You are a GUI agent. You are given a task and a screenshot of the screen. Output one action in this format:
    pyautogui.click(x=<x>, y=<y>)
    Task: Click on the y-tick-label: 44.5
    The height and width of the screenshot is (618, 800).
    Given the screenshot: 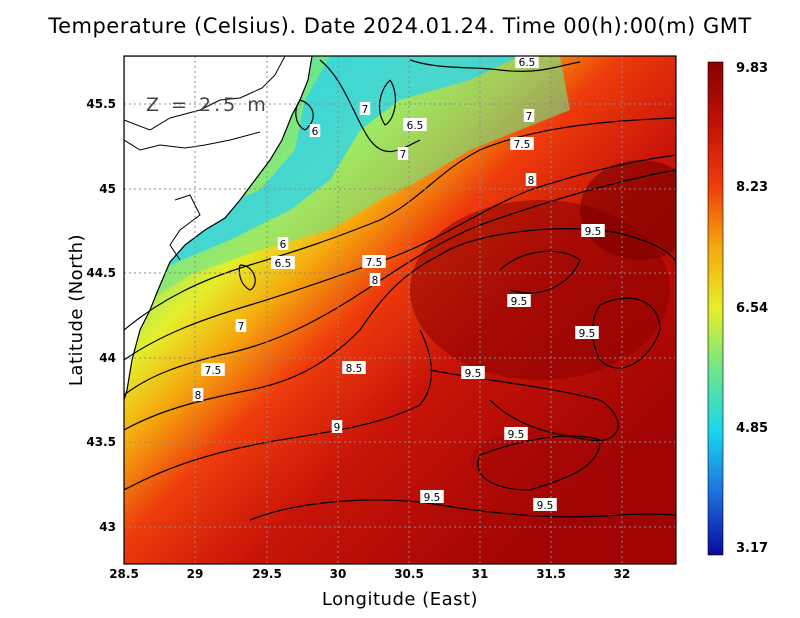 What is the action you would take?
    pyautogui.click(x=101, y=273)
    